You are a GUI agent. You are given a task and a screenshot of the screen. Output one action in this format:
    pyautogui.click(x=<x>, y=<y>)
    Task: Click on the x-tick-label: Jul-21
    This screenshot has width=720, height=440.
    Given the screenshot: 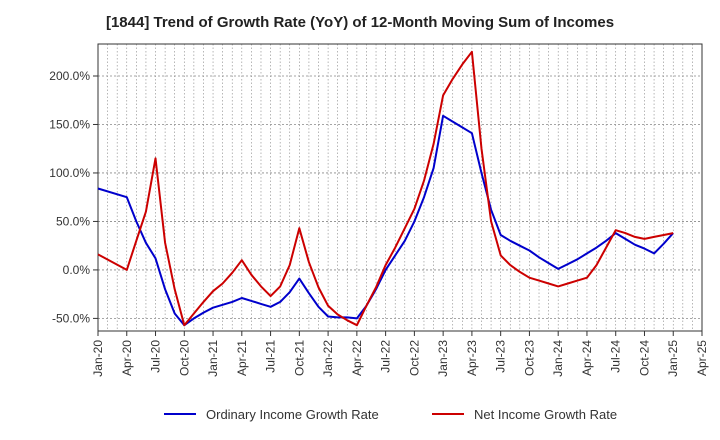 What is the action you would take?
    pyautogui.click(x=271, y=356)
    